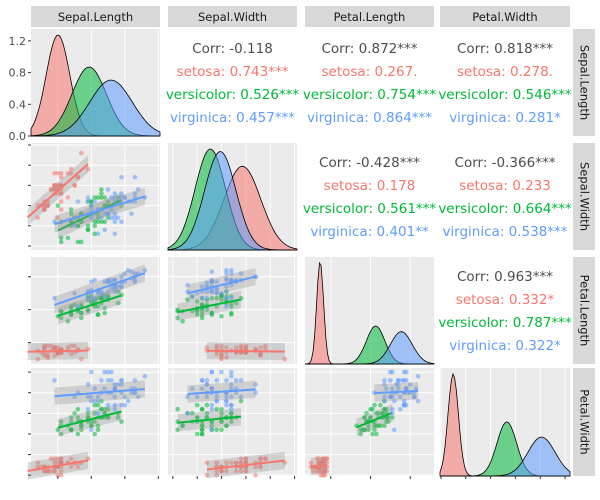 The height and width of the screenshot is (500, 600). I want to click on corr-label-setosa: setosa: 0.278., so click(505, 72).